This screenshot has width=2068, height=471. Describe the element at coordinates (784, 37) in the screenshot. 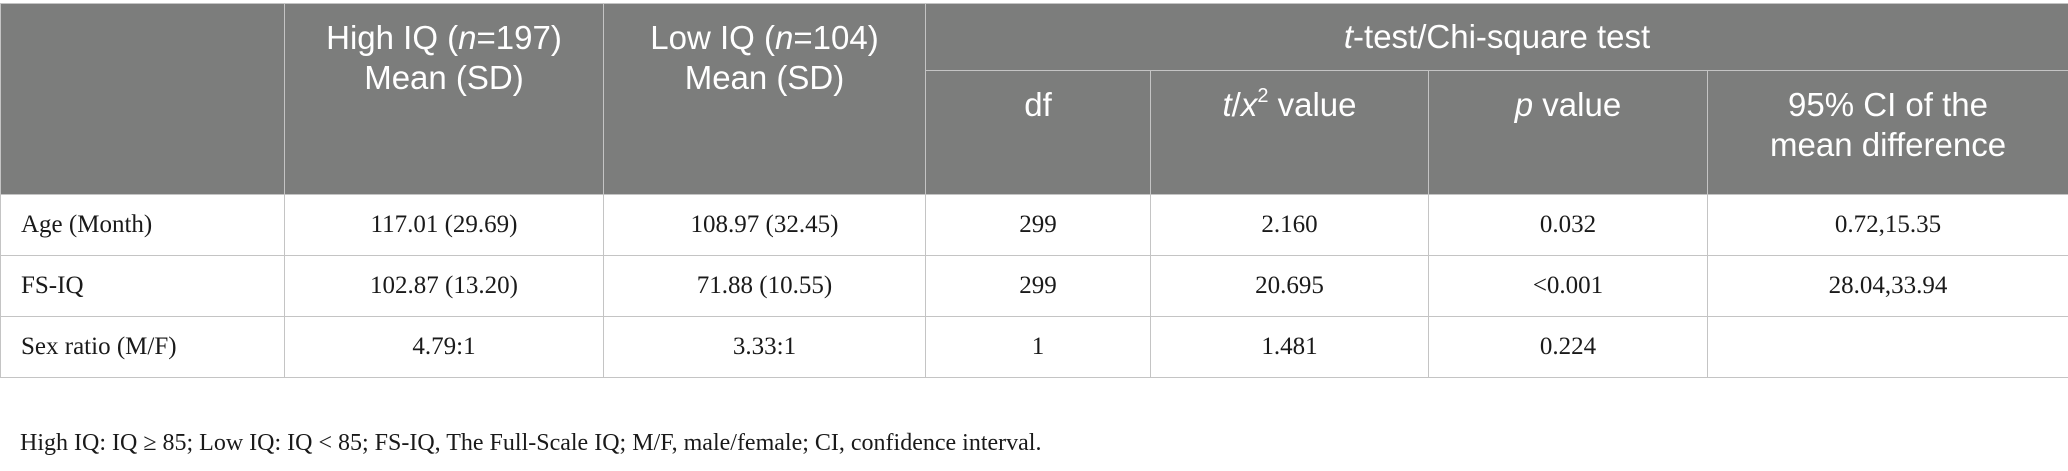

I see `header-low-iq-n: n` at that location.